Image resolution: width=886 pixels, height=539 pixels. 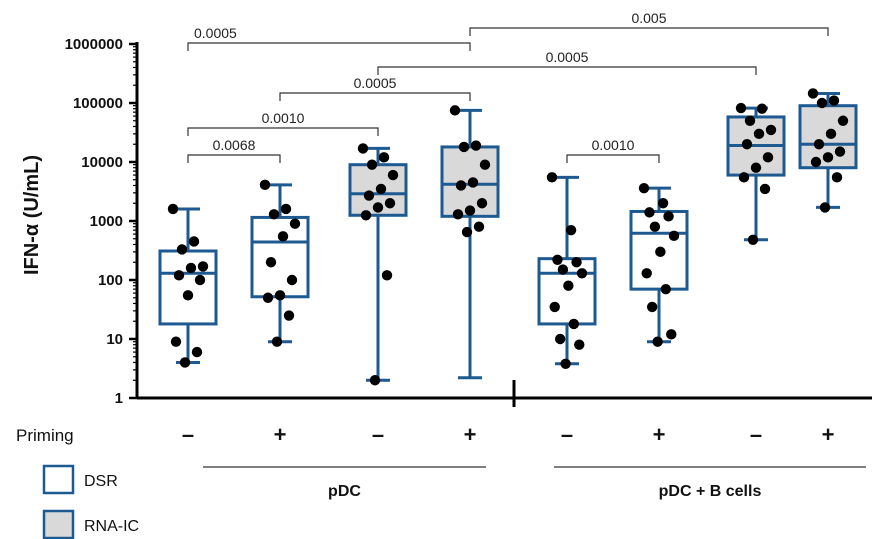 I want to click on legend: DSR RNA-IC, so click(x=90, y=501).